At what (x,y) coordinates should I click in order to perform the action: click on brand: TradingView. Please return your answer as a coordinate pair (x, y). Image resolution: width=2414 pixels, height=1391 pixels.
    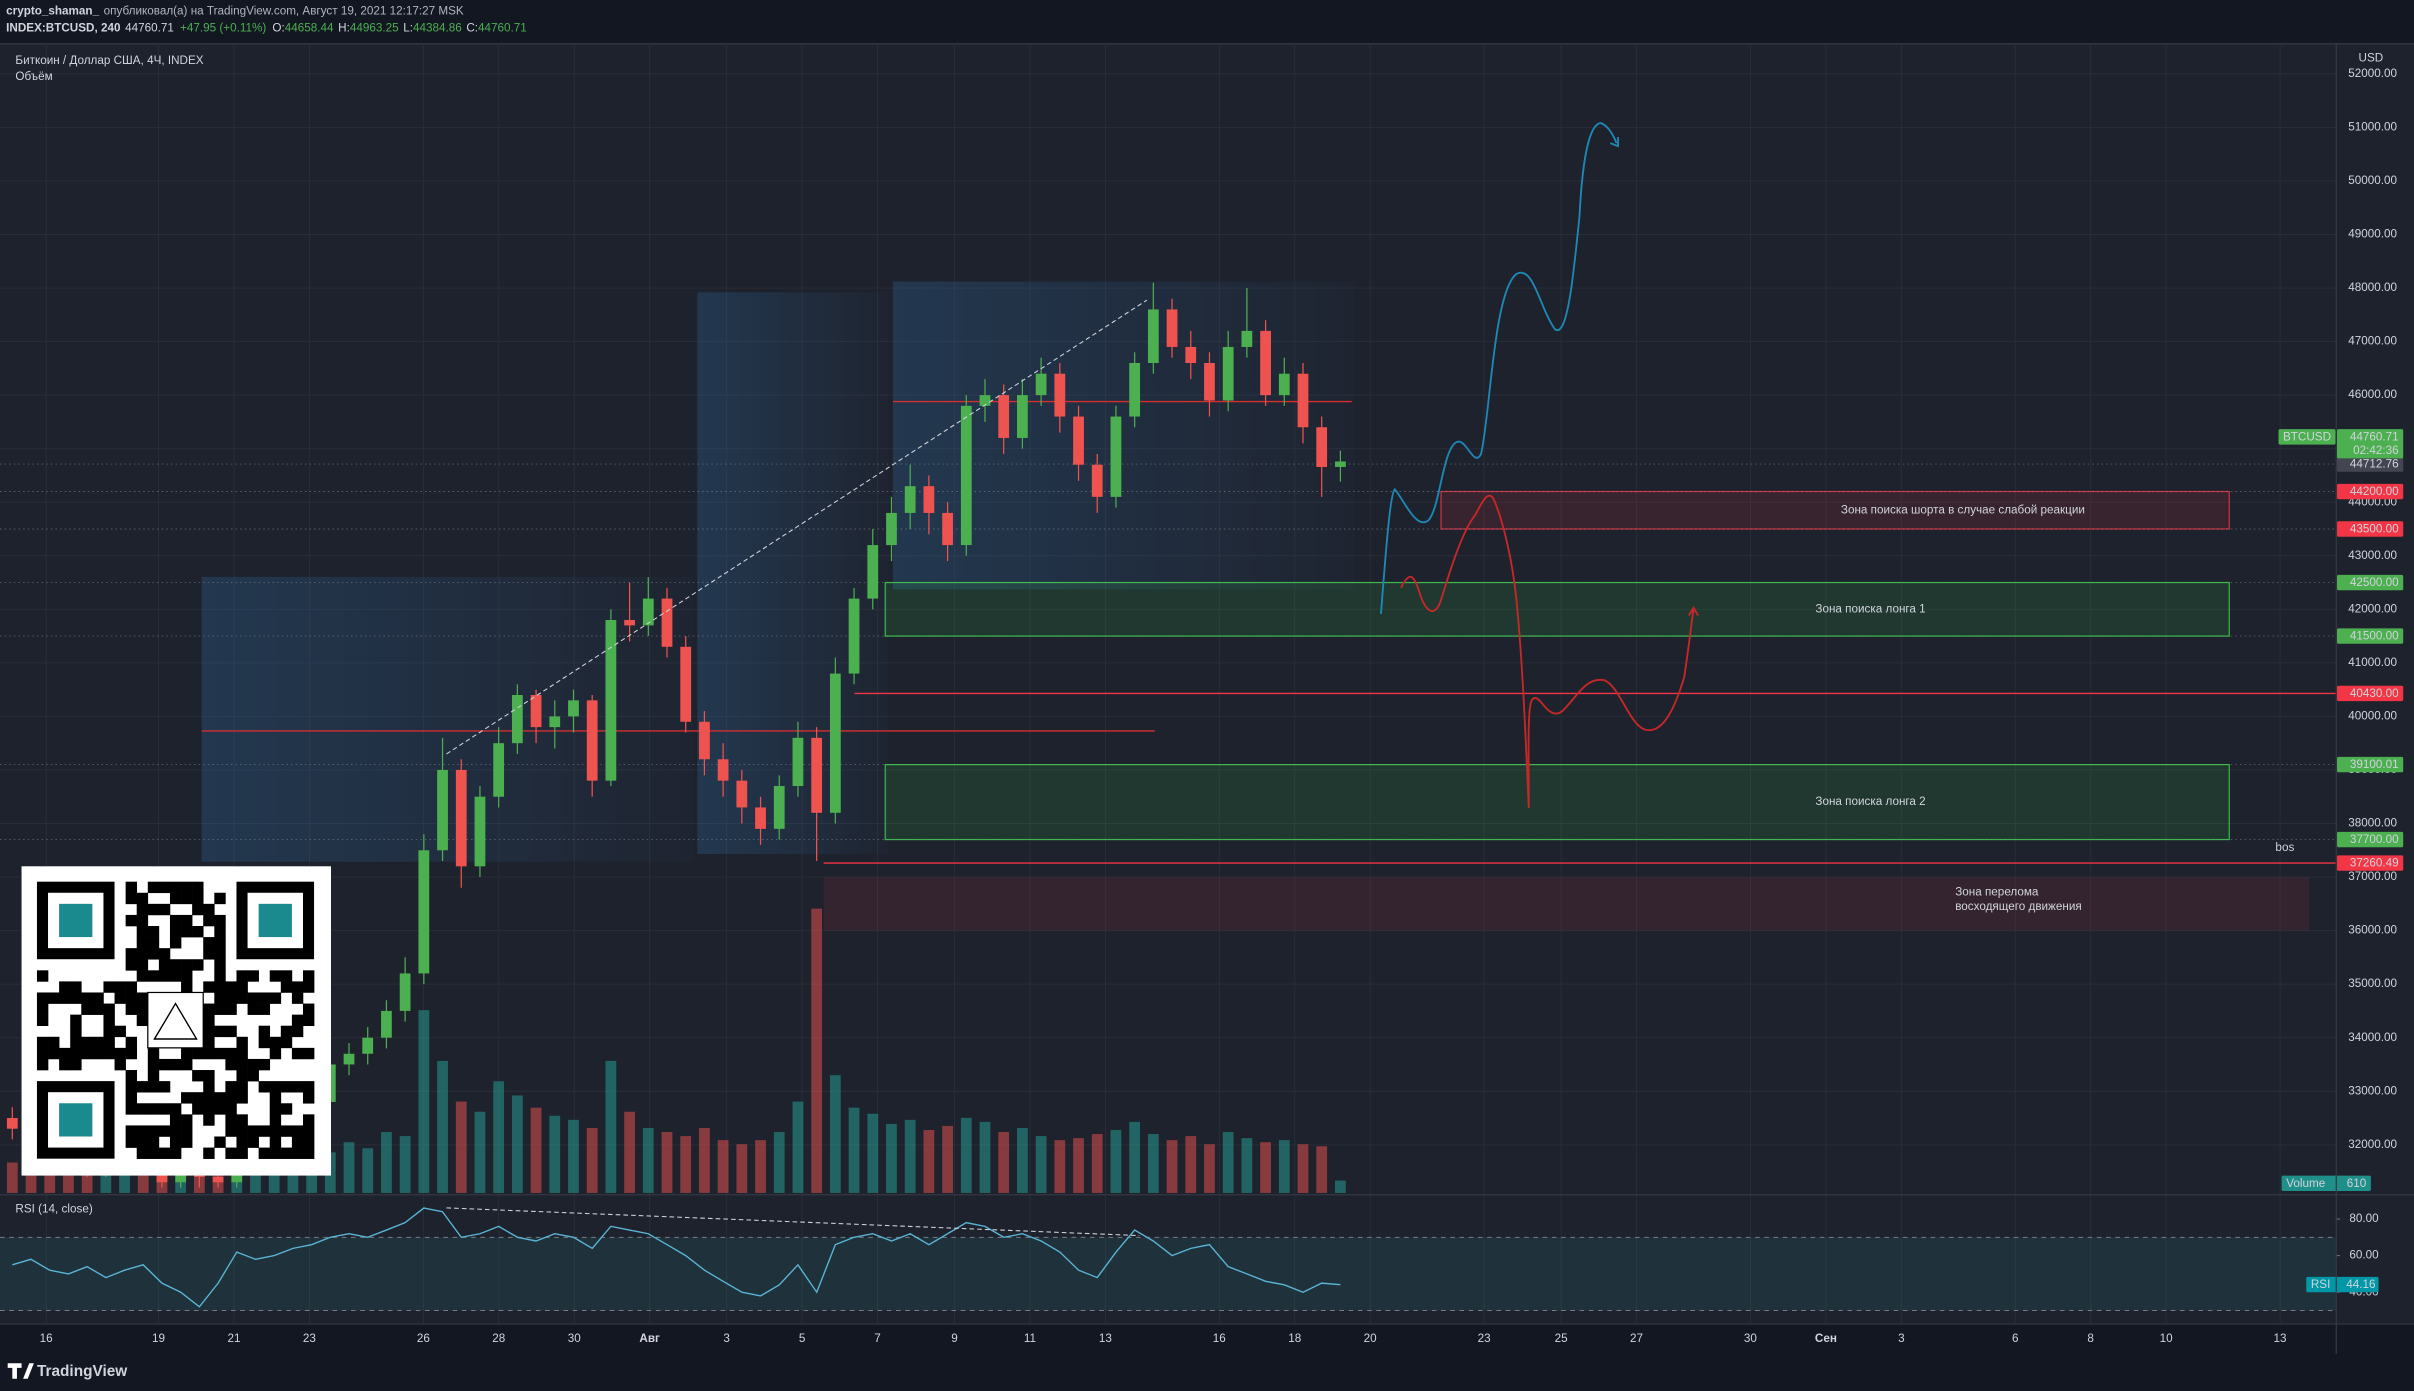
    Looking at the image, I should click on (82, 1371).